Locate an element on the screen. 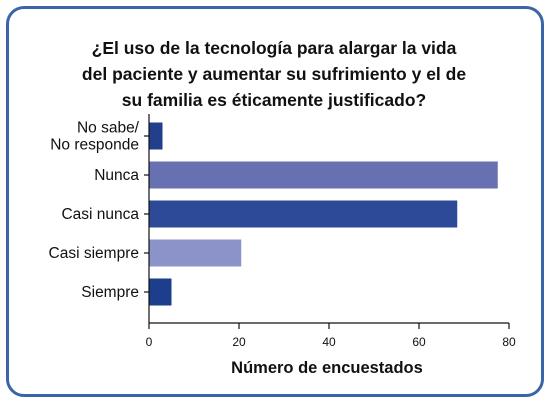 The height and width of the screenshot is (401, 548). x-tick-label-1: 20 is located at coordinates (239, 342).